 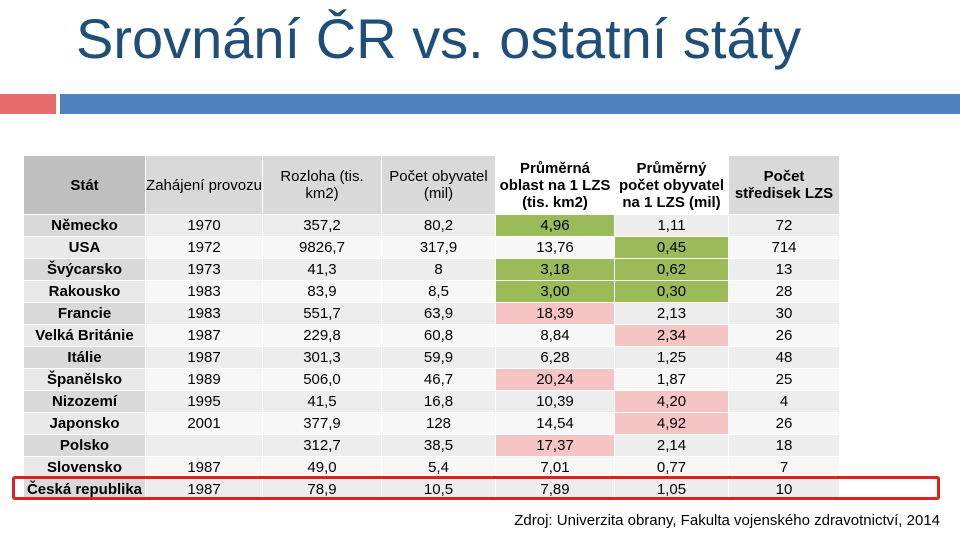 What do you see at coordinates (84, 225) in the screenshot?
I see `cell-country: Německo` at bounding box center [84, 225].